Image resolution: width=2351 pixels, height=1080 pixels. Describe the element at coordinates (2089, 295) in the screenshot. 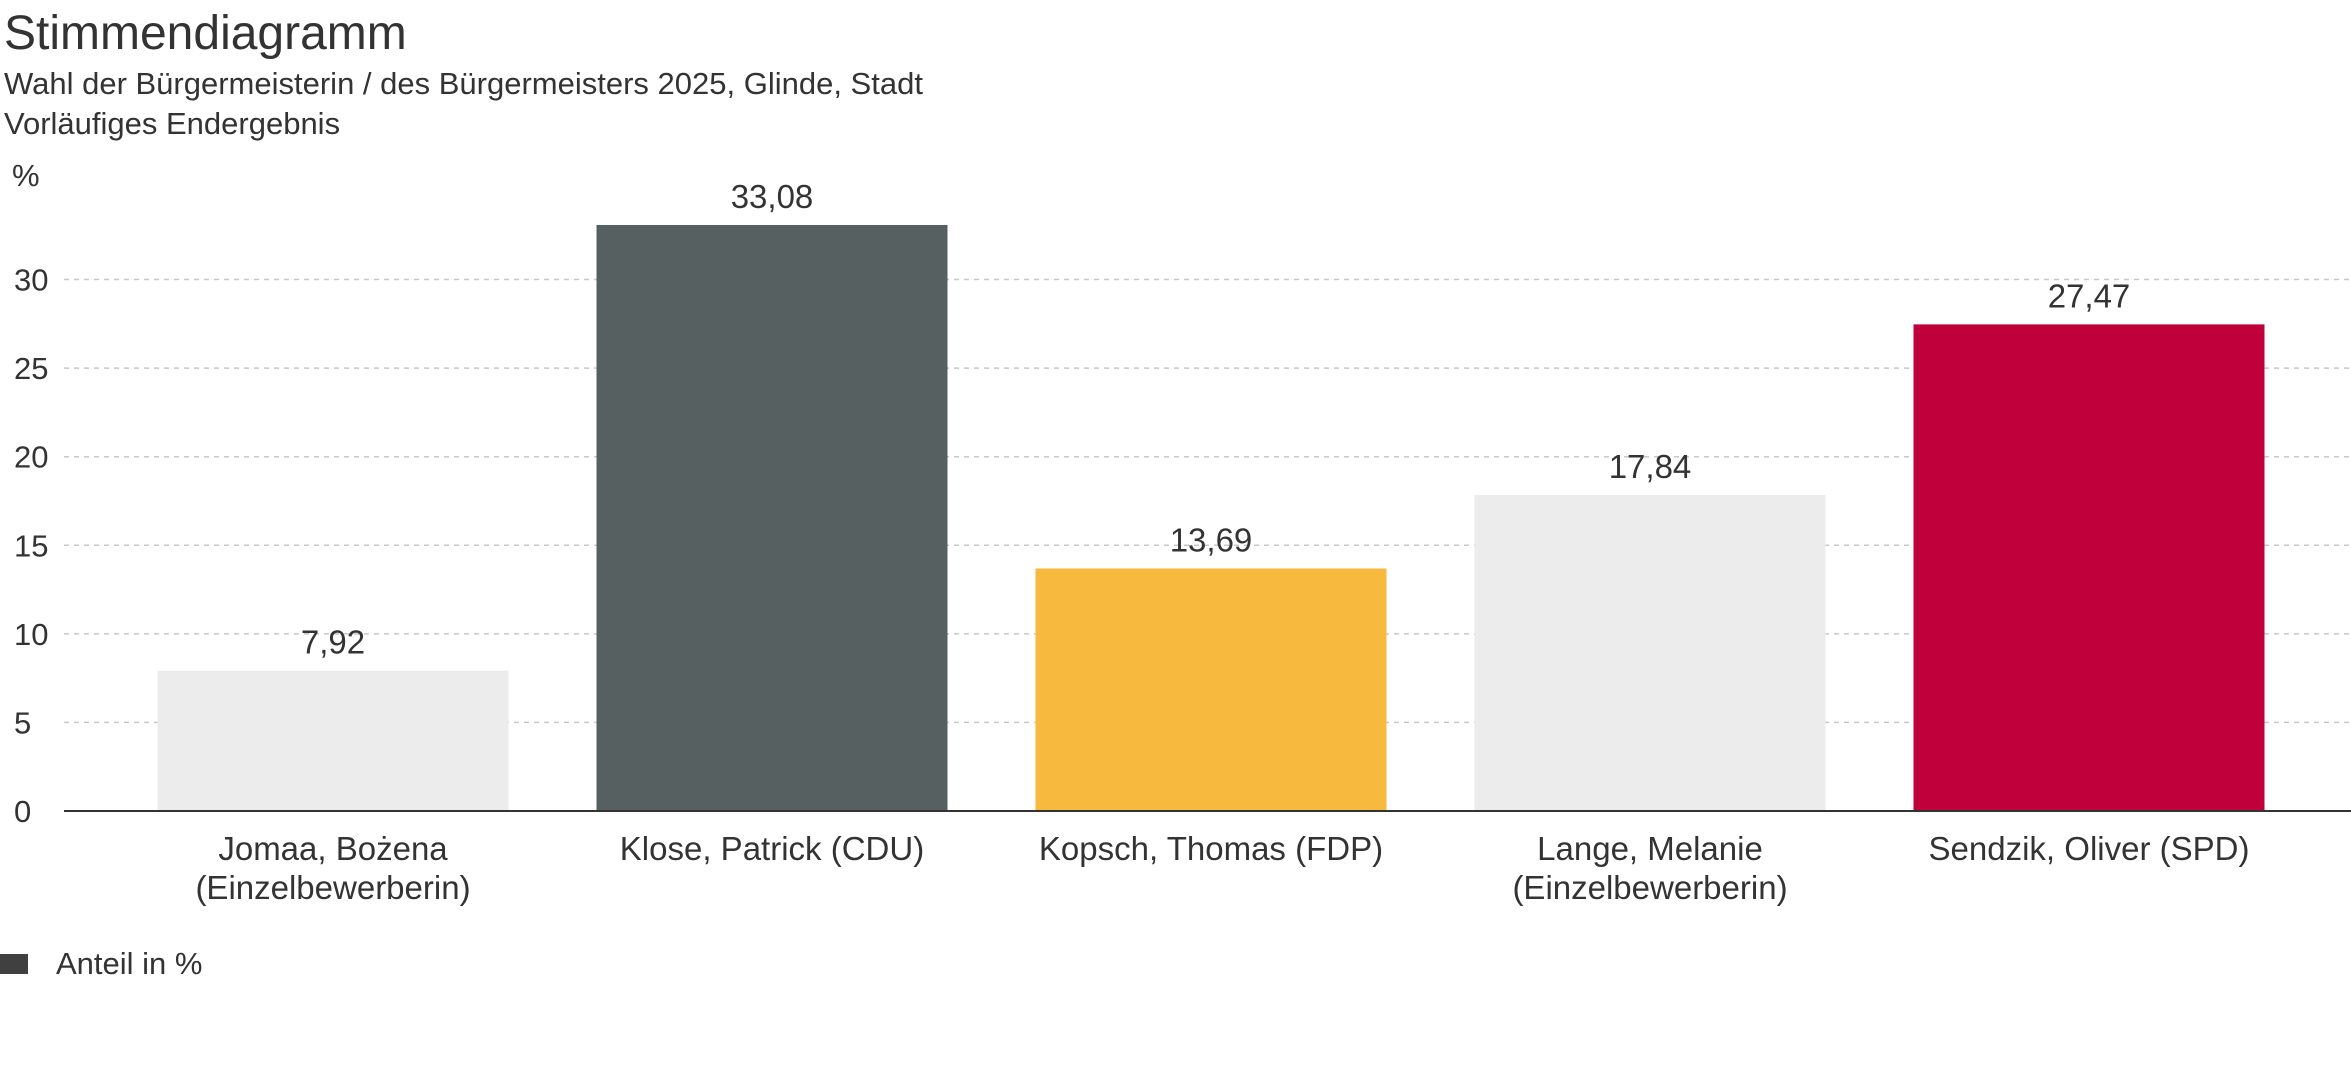

I see `bar-value-label: 27,47` at that location.